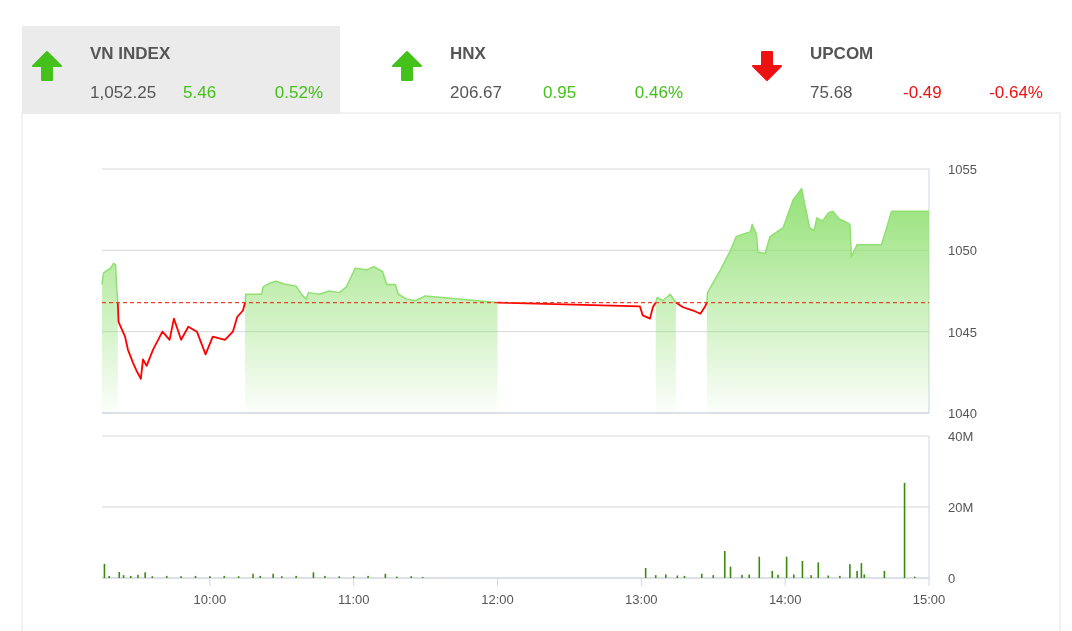  What do you see at coordinates (476, 92) in the screenshot?
I see `text: 206.67` at bounding box center [476, 92].